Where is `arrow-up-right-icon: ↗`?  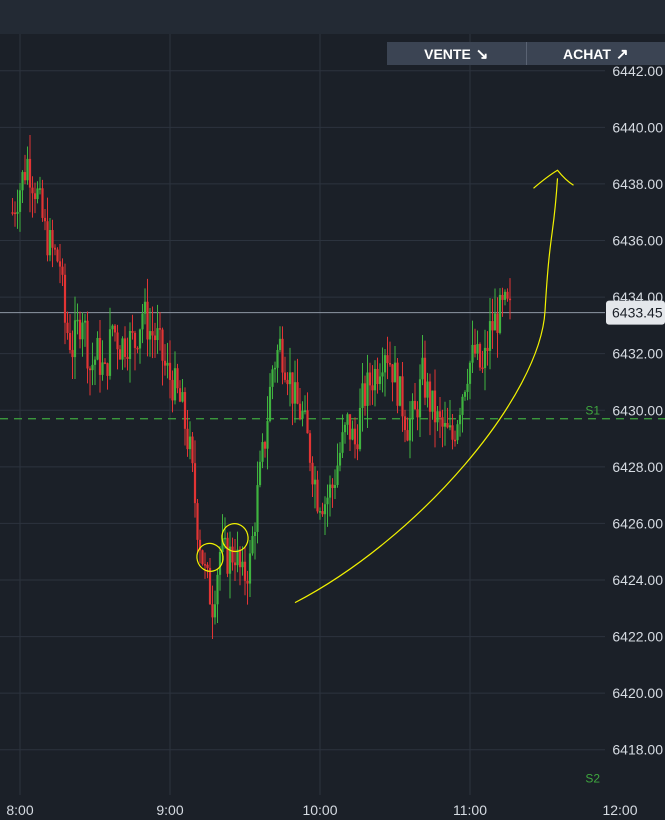
arrow-up-right-icon: ↗ is located at coordinates (622, 54).